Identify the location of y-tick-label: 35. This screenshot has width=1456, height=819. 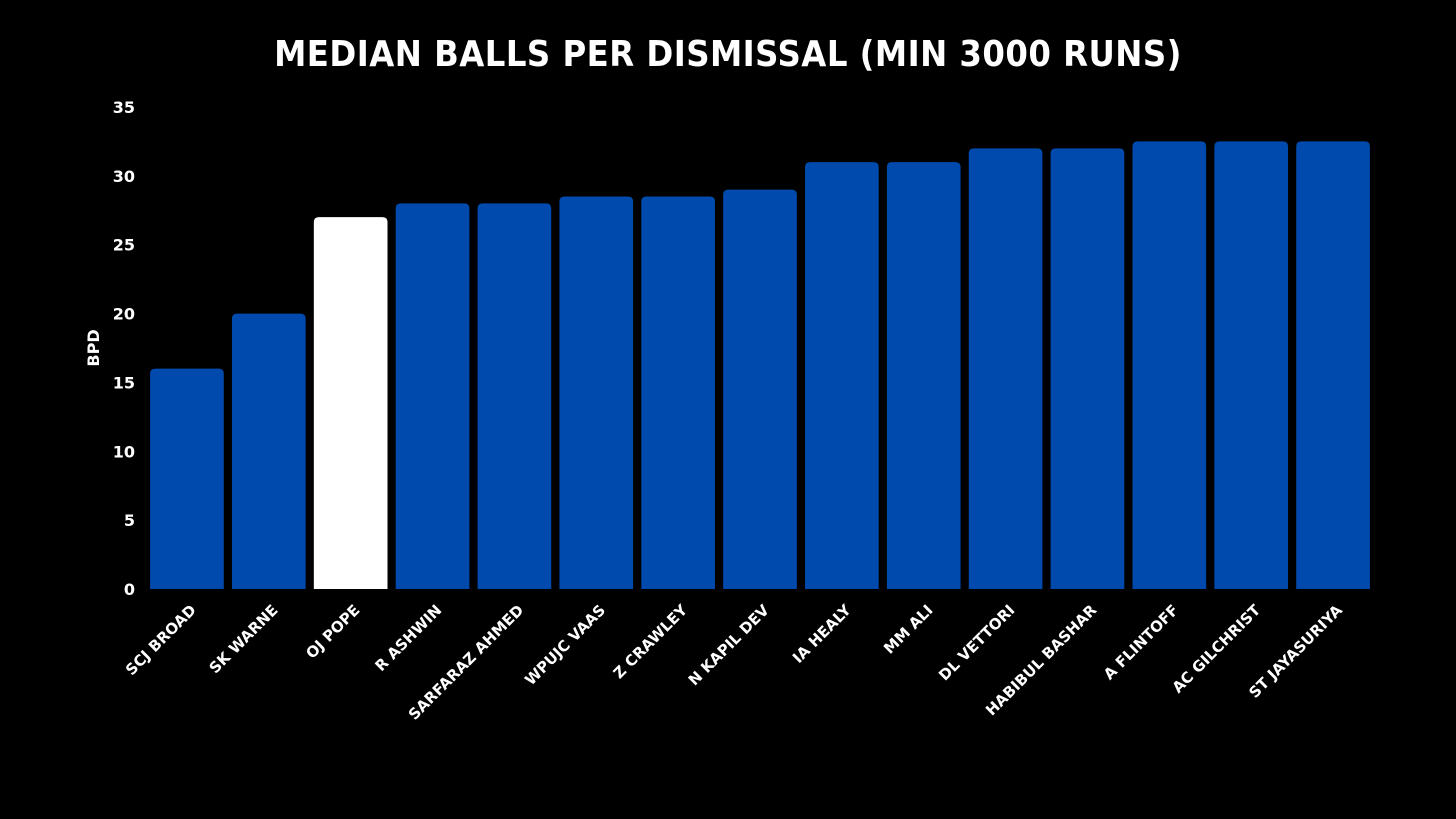
(124, 107).